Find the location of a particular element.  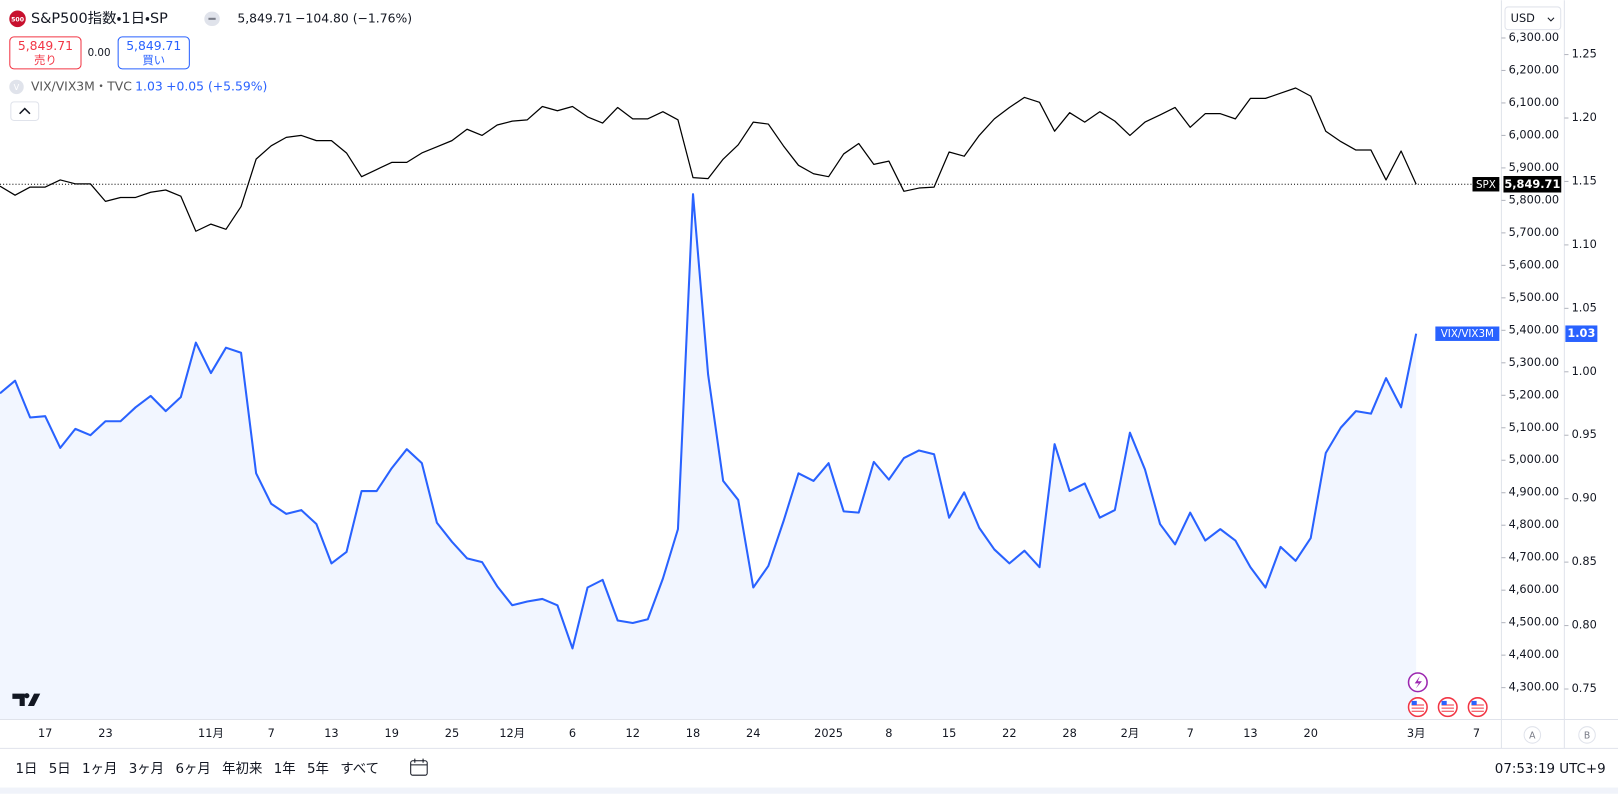

bottom-strip is located at coordinates (809, 790).